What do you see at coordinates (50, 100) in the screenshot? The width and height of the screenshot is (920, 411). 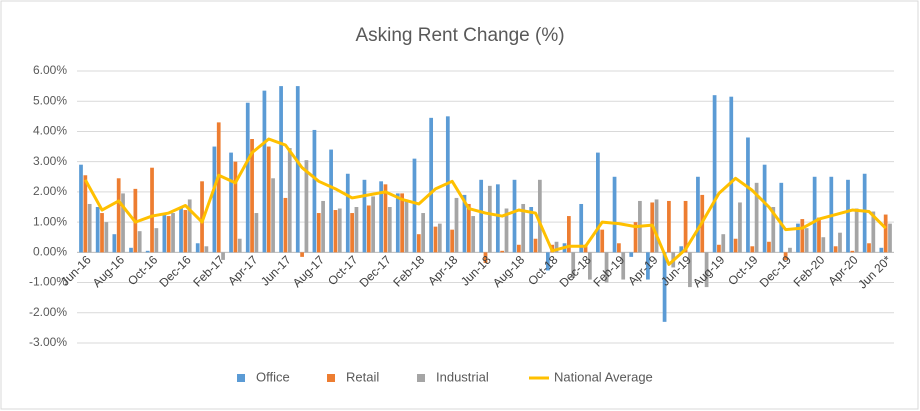 I see `y-tick-label: 5.00%` at bounding box center [50, 100].